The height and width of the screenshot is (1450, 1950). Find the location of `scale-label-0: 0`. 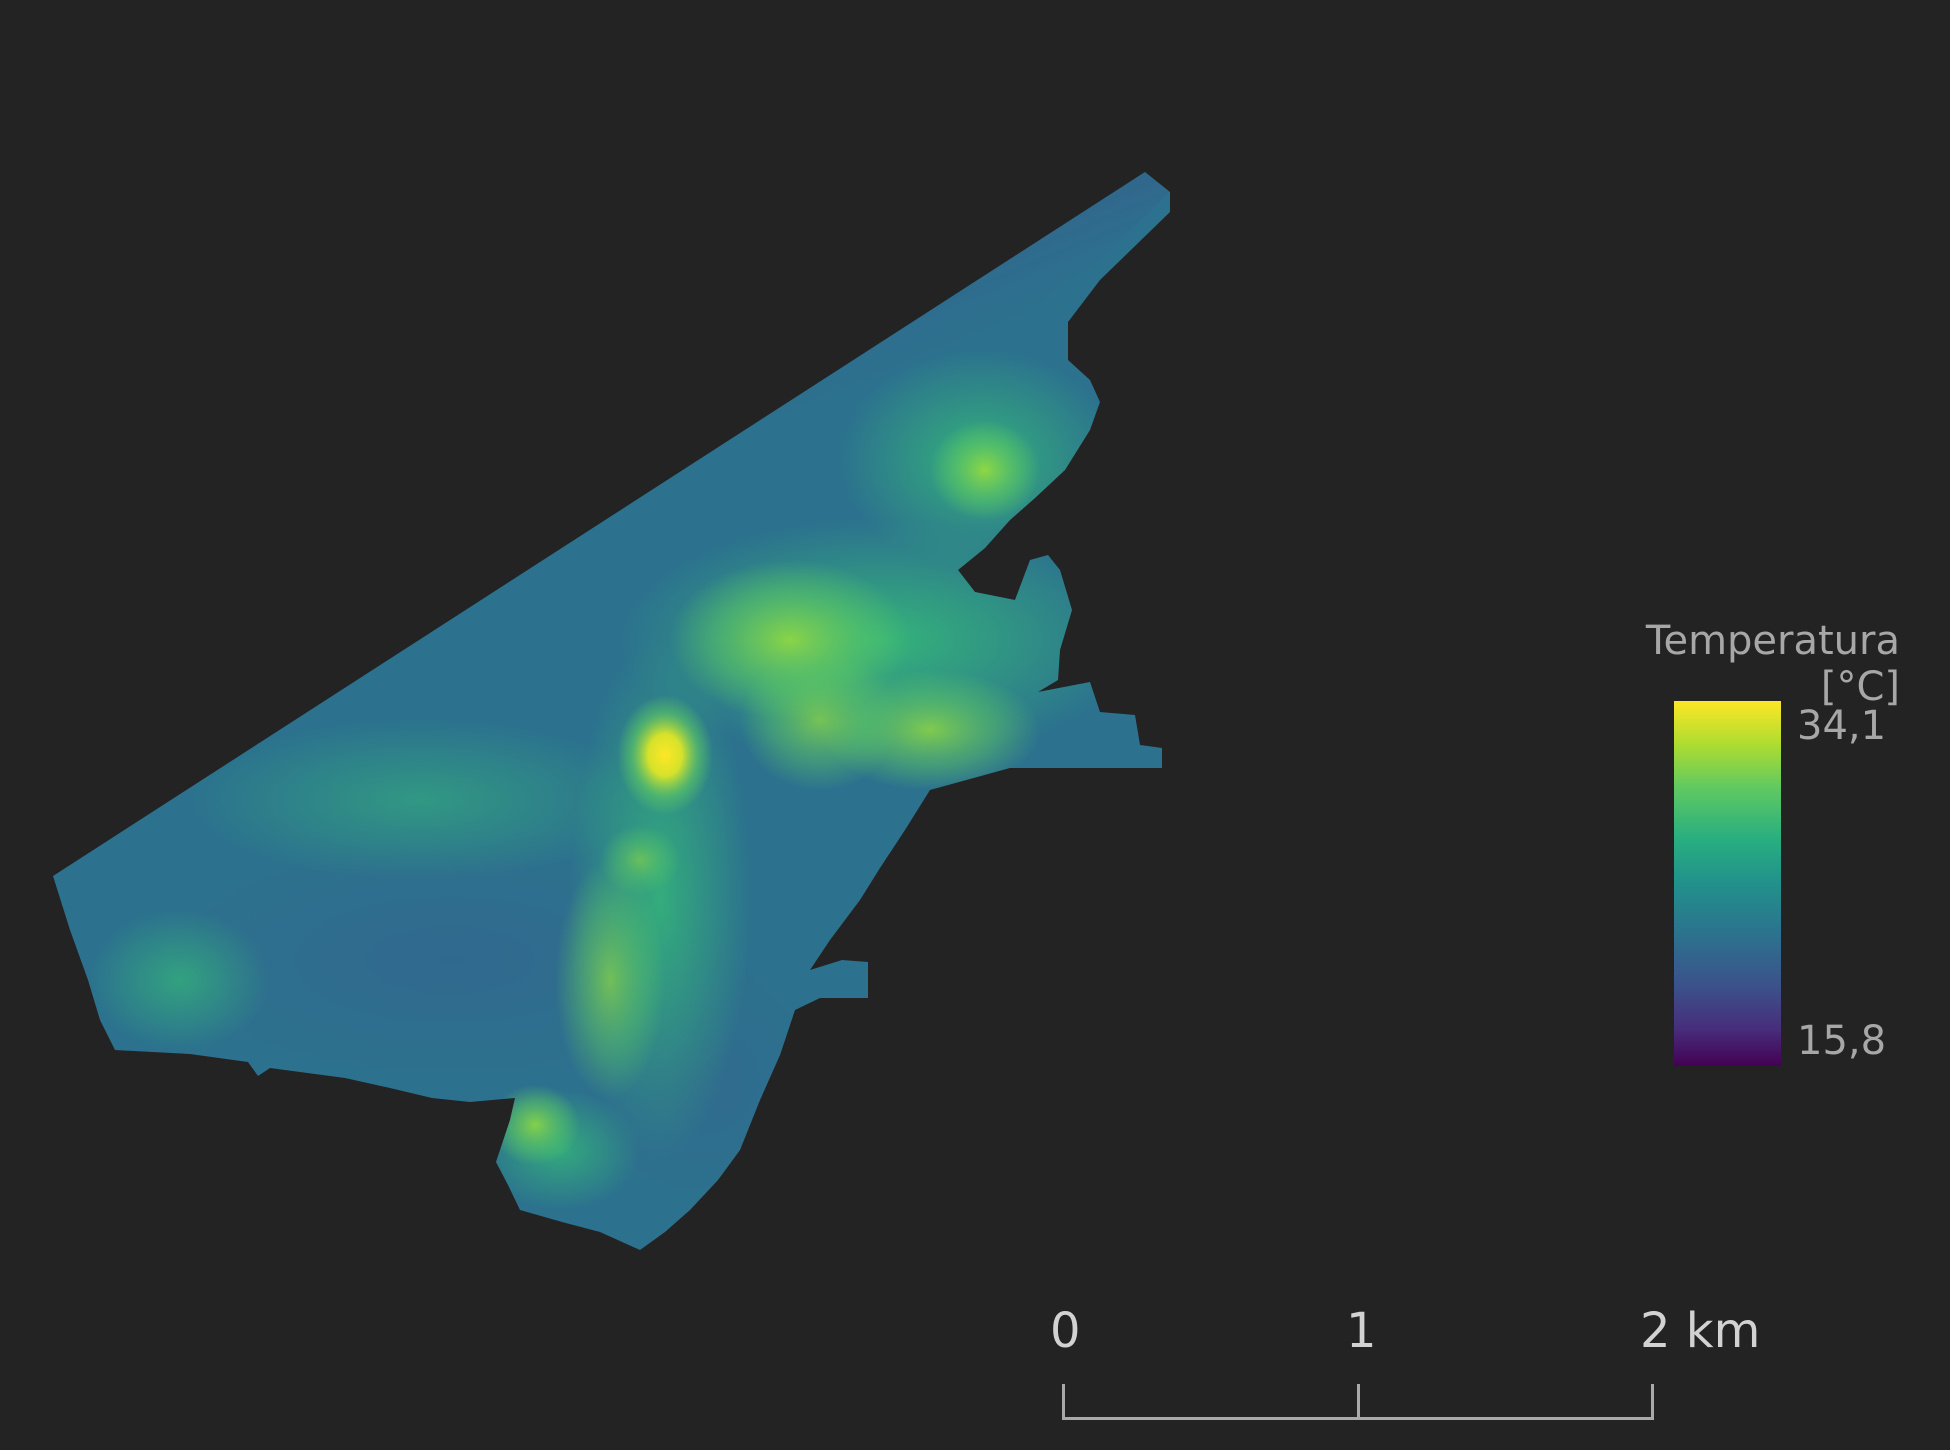

scale-label-0: 0 is located at coordinates (1065, 1331).